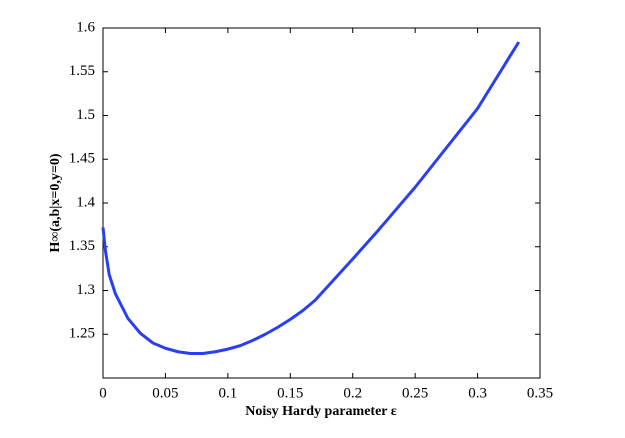  What do you see at coordinates (82, 159) in the screenshot?
I see `y-tick-label: 1.45` at bounding box center [82, 159].